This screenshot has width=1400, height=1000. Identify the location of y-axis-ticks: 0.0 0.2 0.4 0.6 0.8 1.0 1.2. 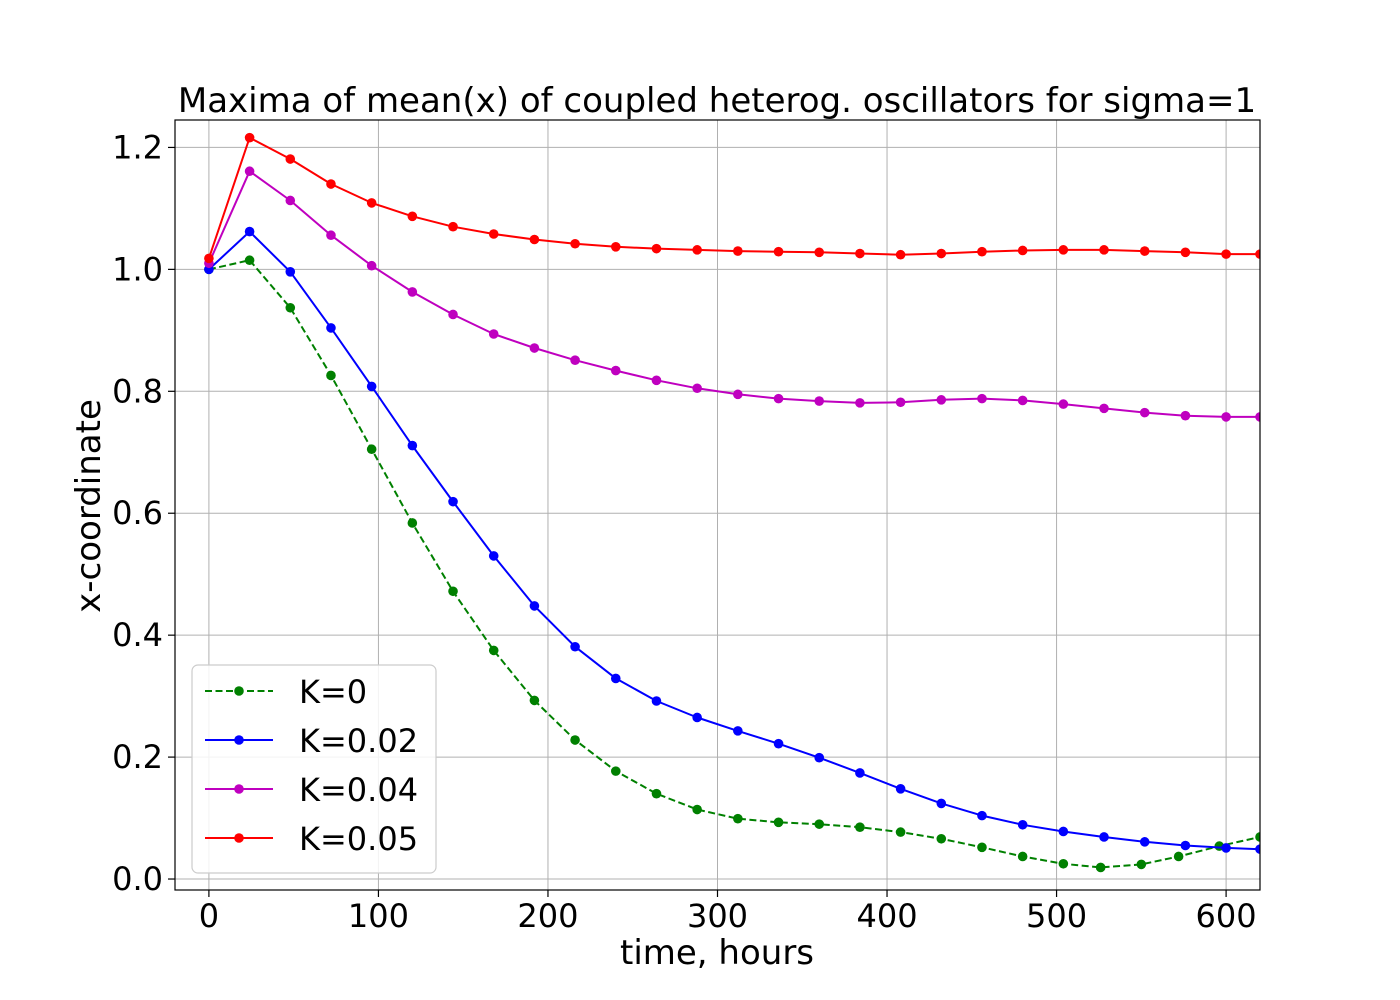
(143, 513).